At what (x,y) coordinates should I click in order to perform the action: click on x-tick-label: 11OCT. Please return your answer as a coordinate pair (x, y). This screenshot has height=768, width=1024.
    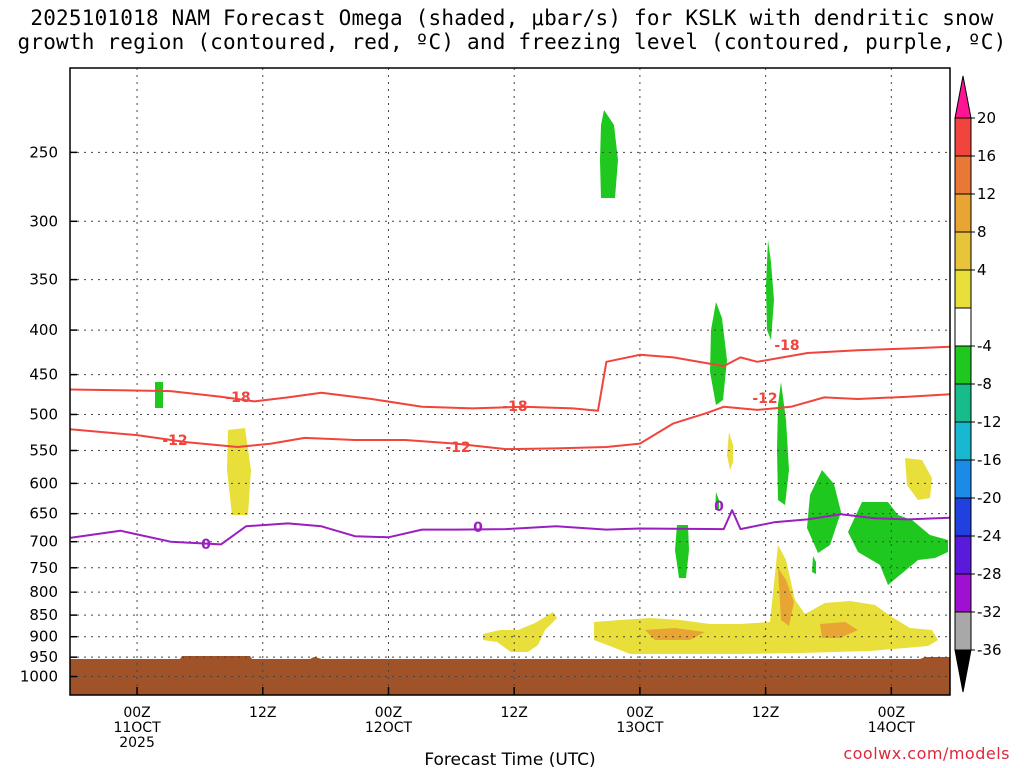
    Looking at the image, I should click on (137, 728).